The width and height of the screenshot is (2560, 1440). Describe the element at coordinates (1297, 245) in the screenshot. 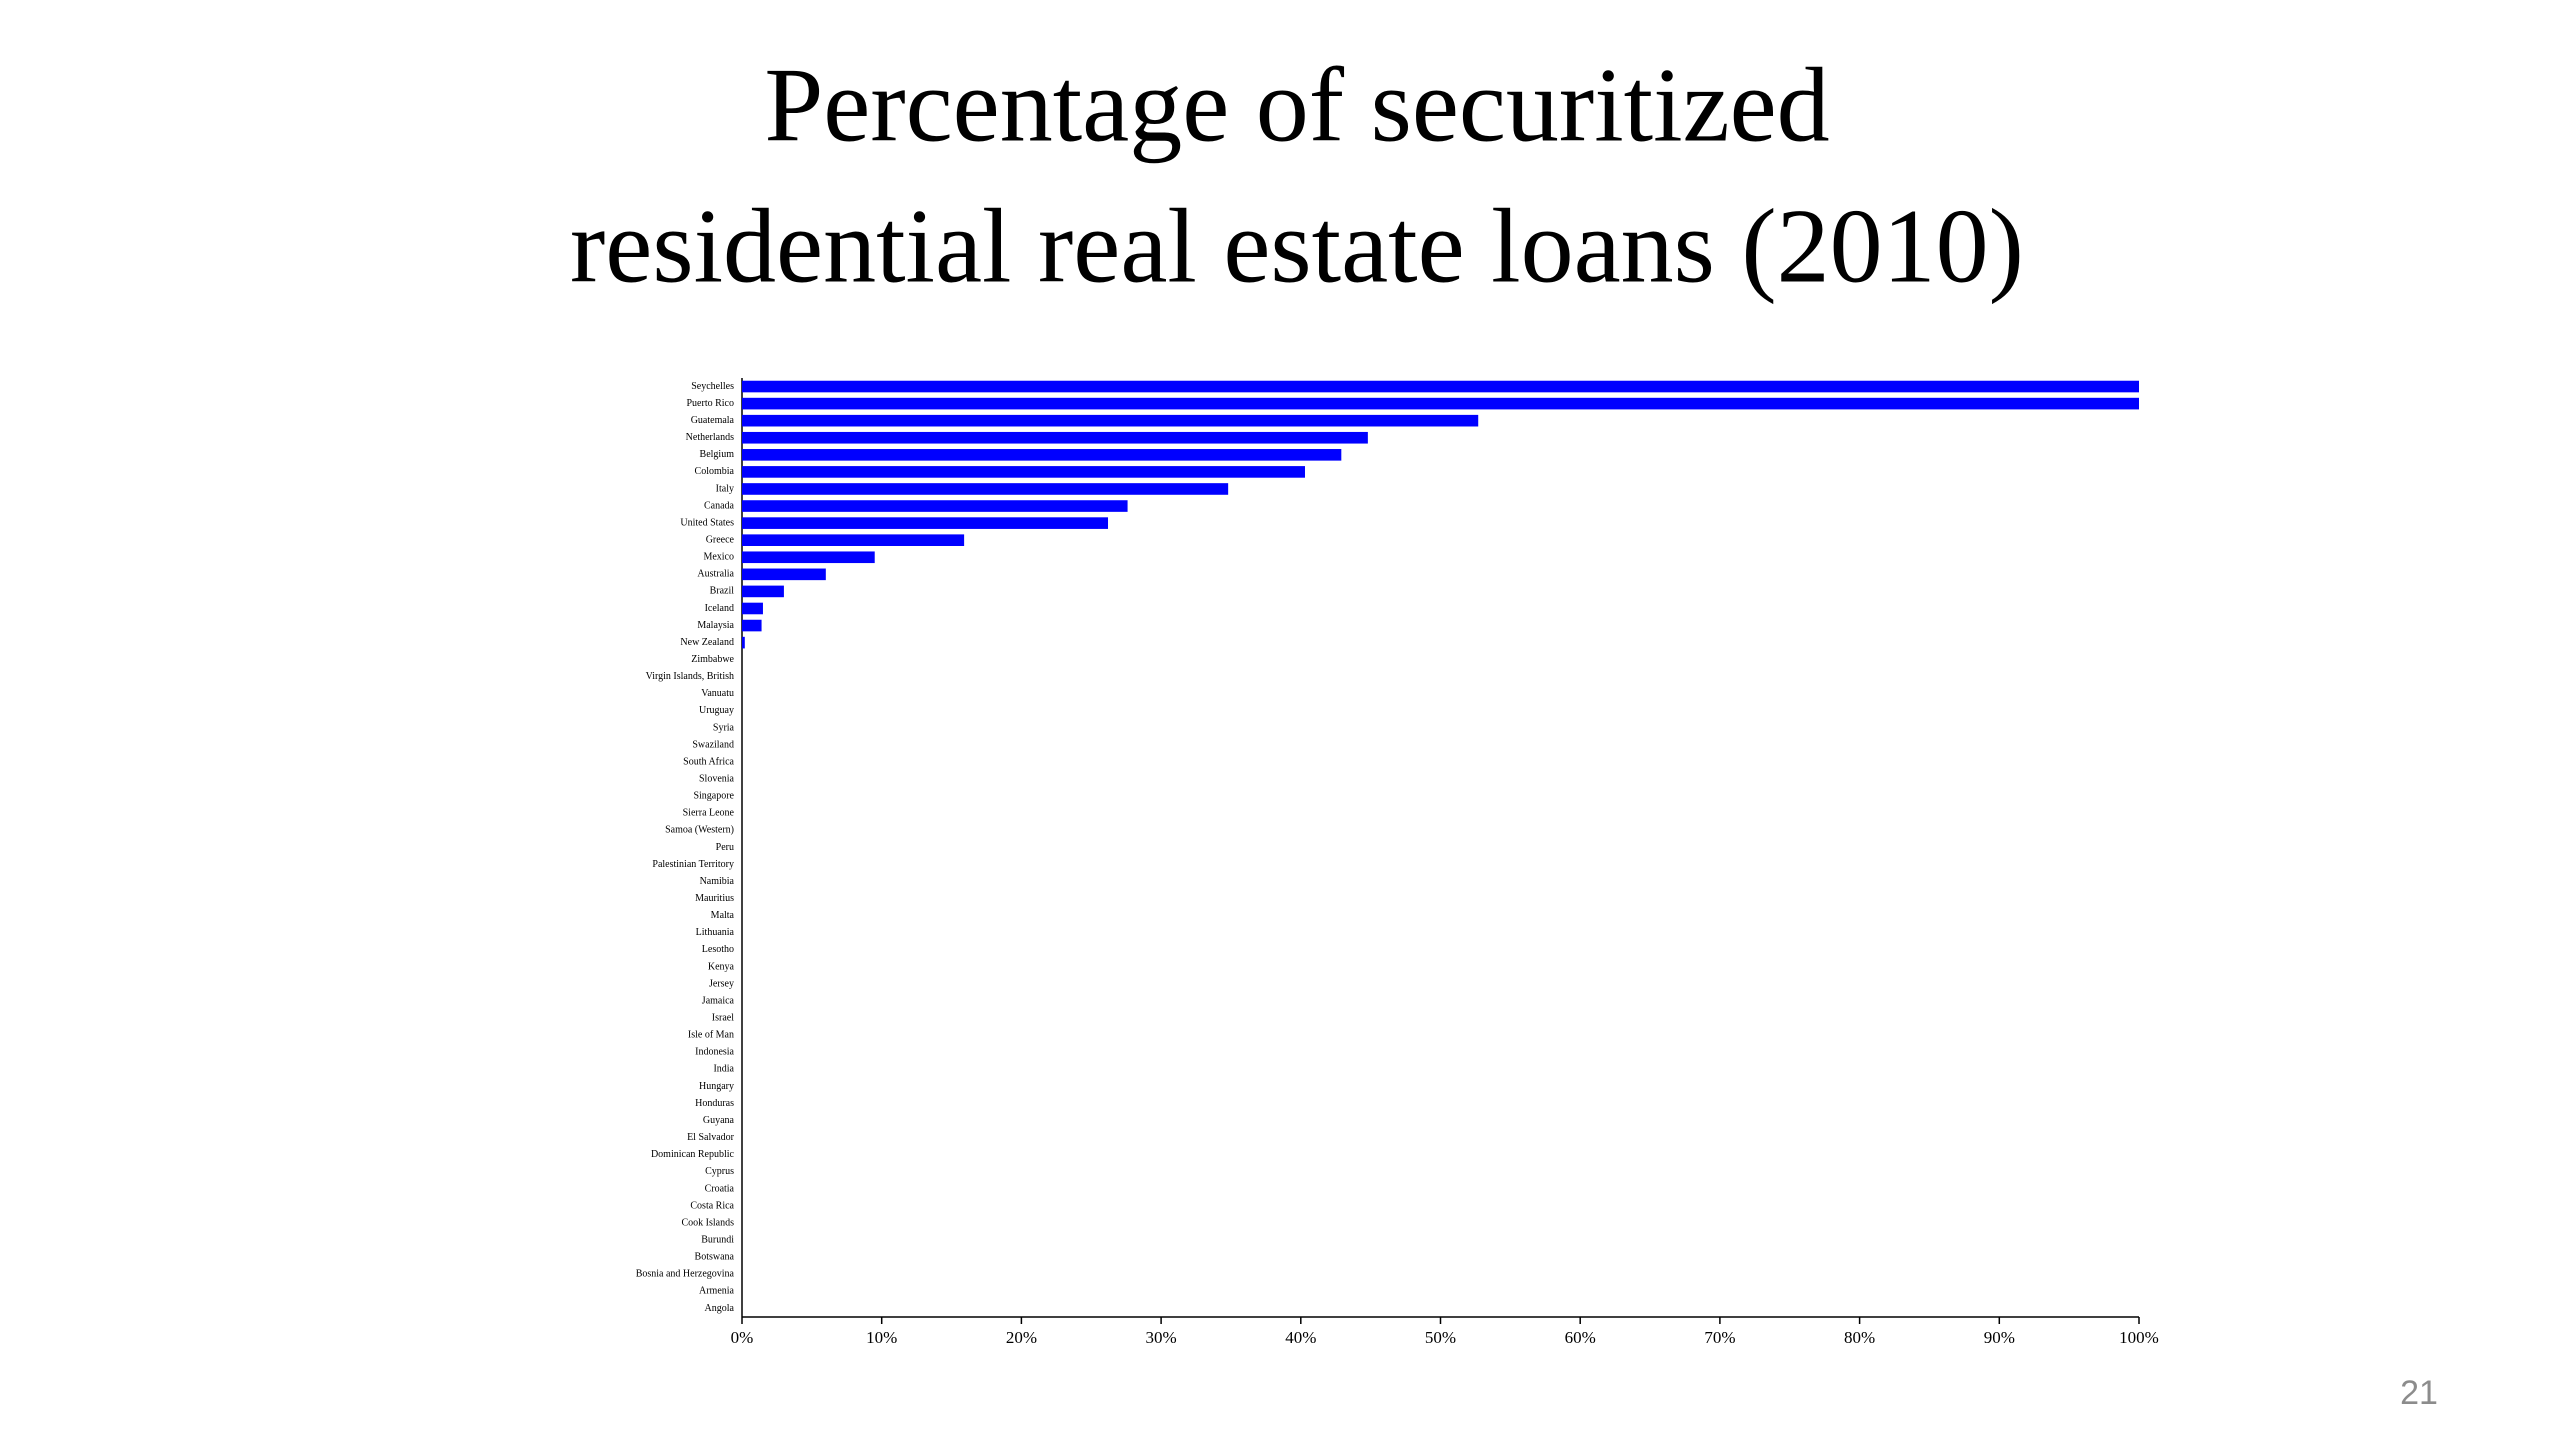

I see `chart-title: residential real estate loans (2010)` at that location.